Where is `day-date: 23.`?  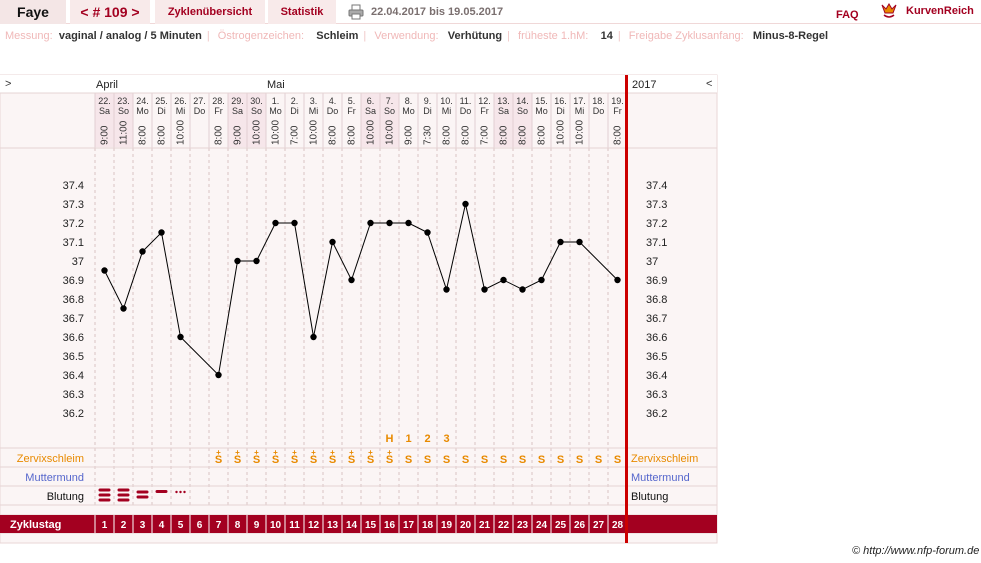
day-date: 23. is located at coordinates (123, 101).